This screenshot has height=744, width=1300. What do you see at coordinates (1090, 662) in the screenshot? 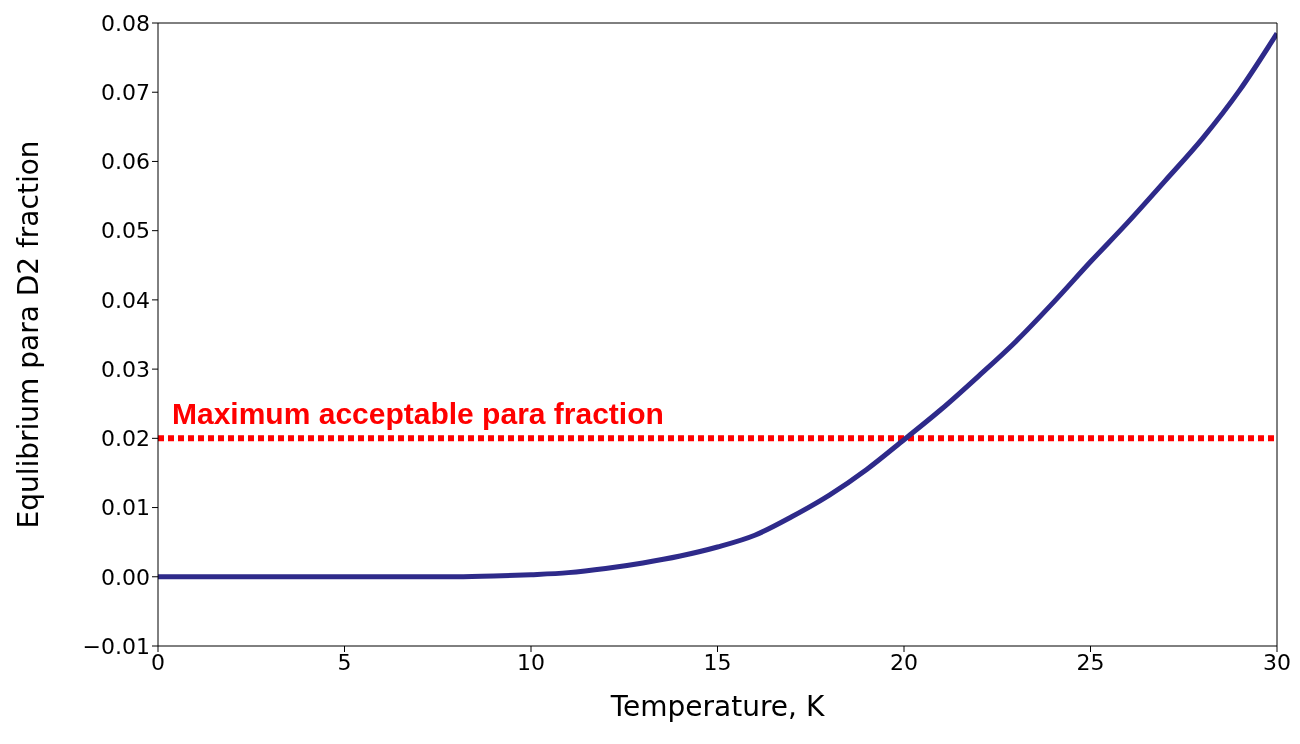
I see `x-tick-label: 25` at bounding box center [1090, 662].